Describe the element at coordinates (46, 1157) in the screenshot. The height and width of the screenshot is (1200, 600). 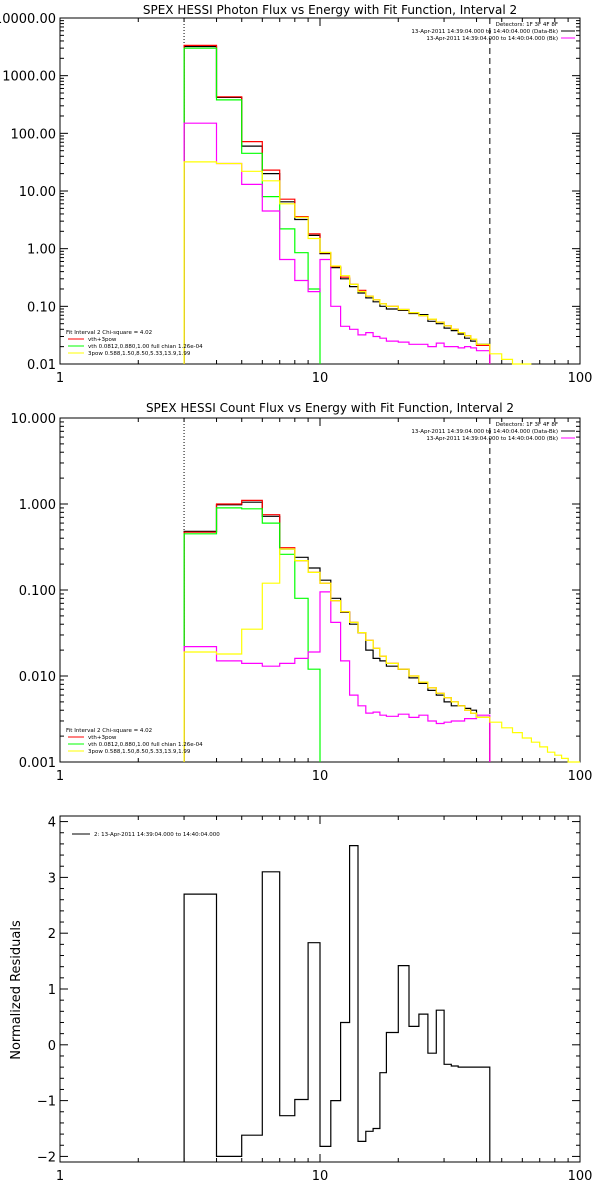
I see `y-tick-label: −2` at that location.